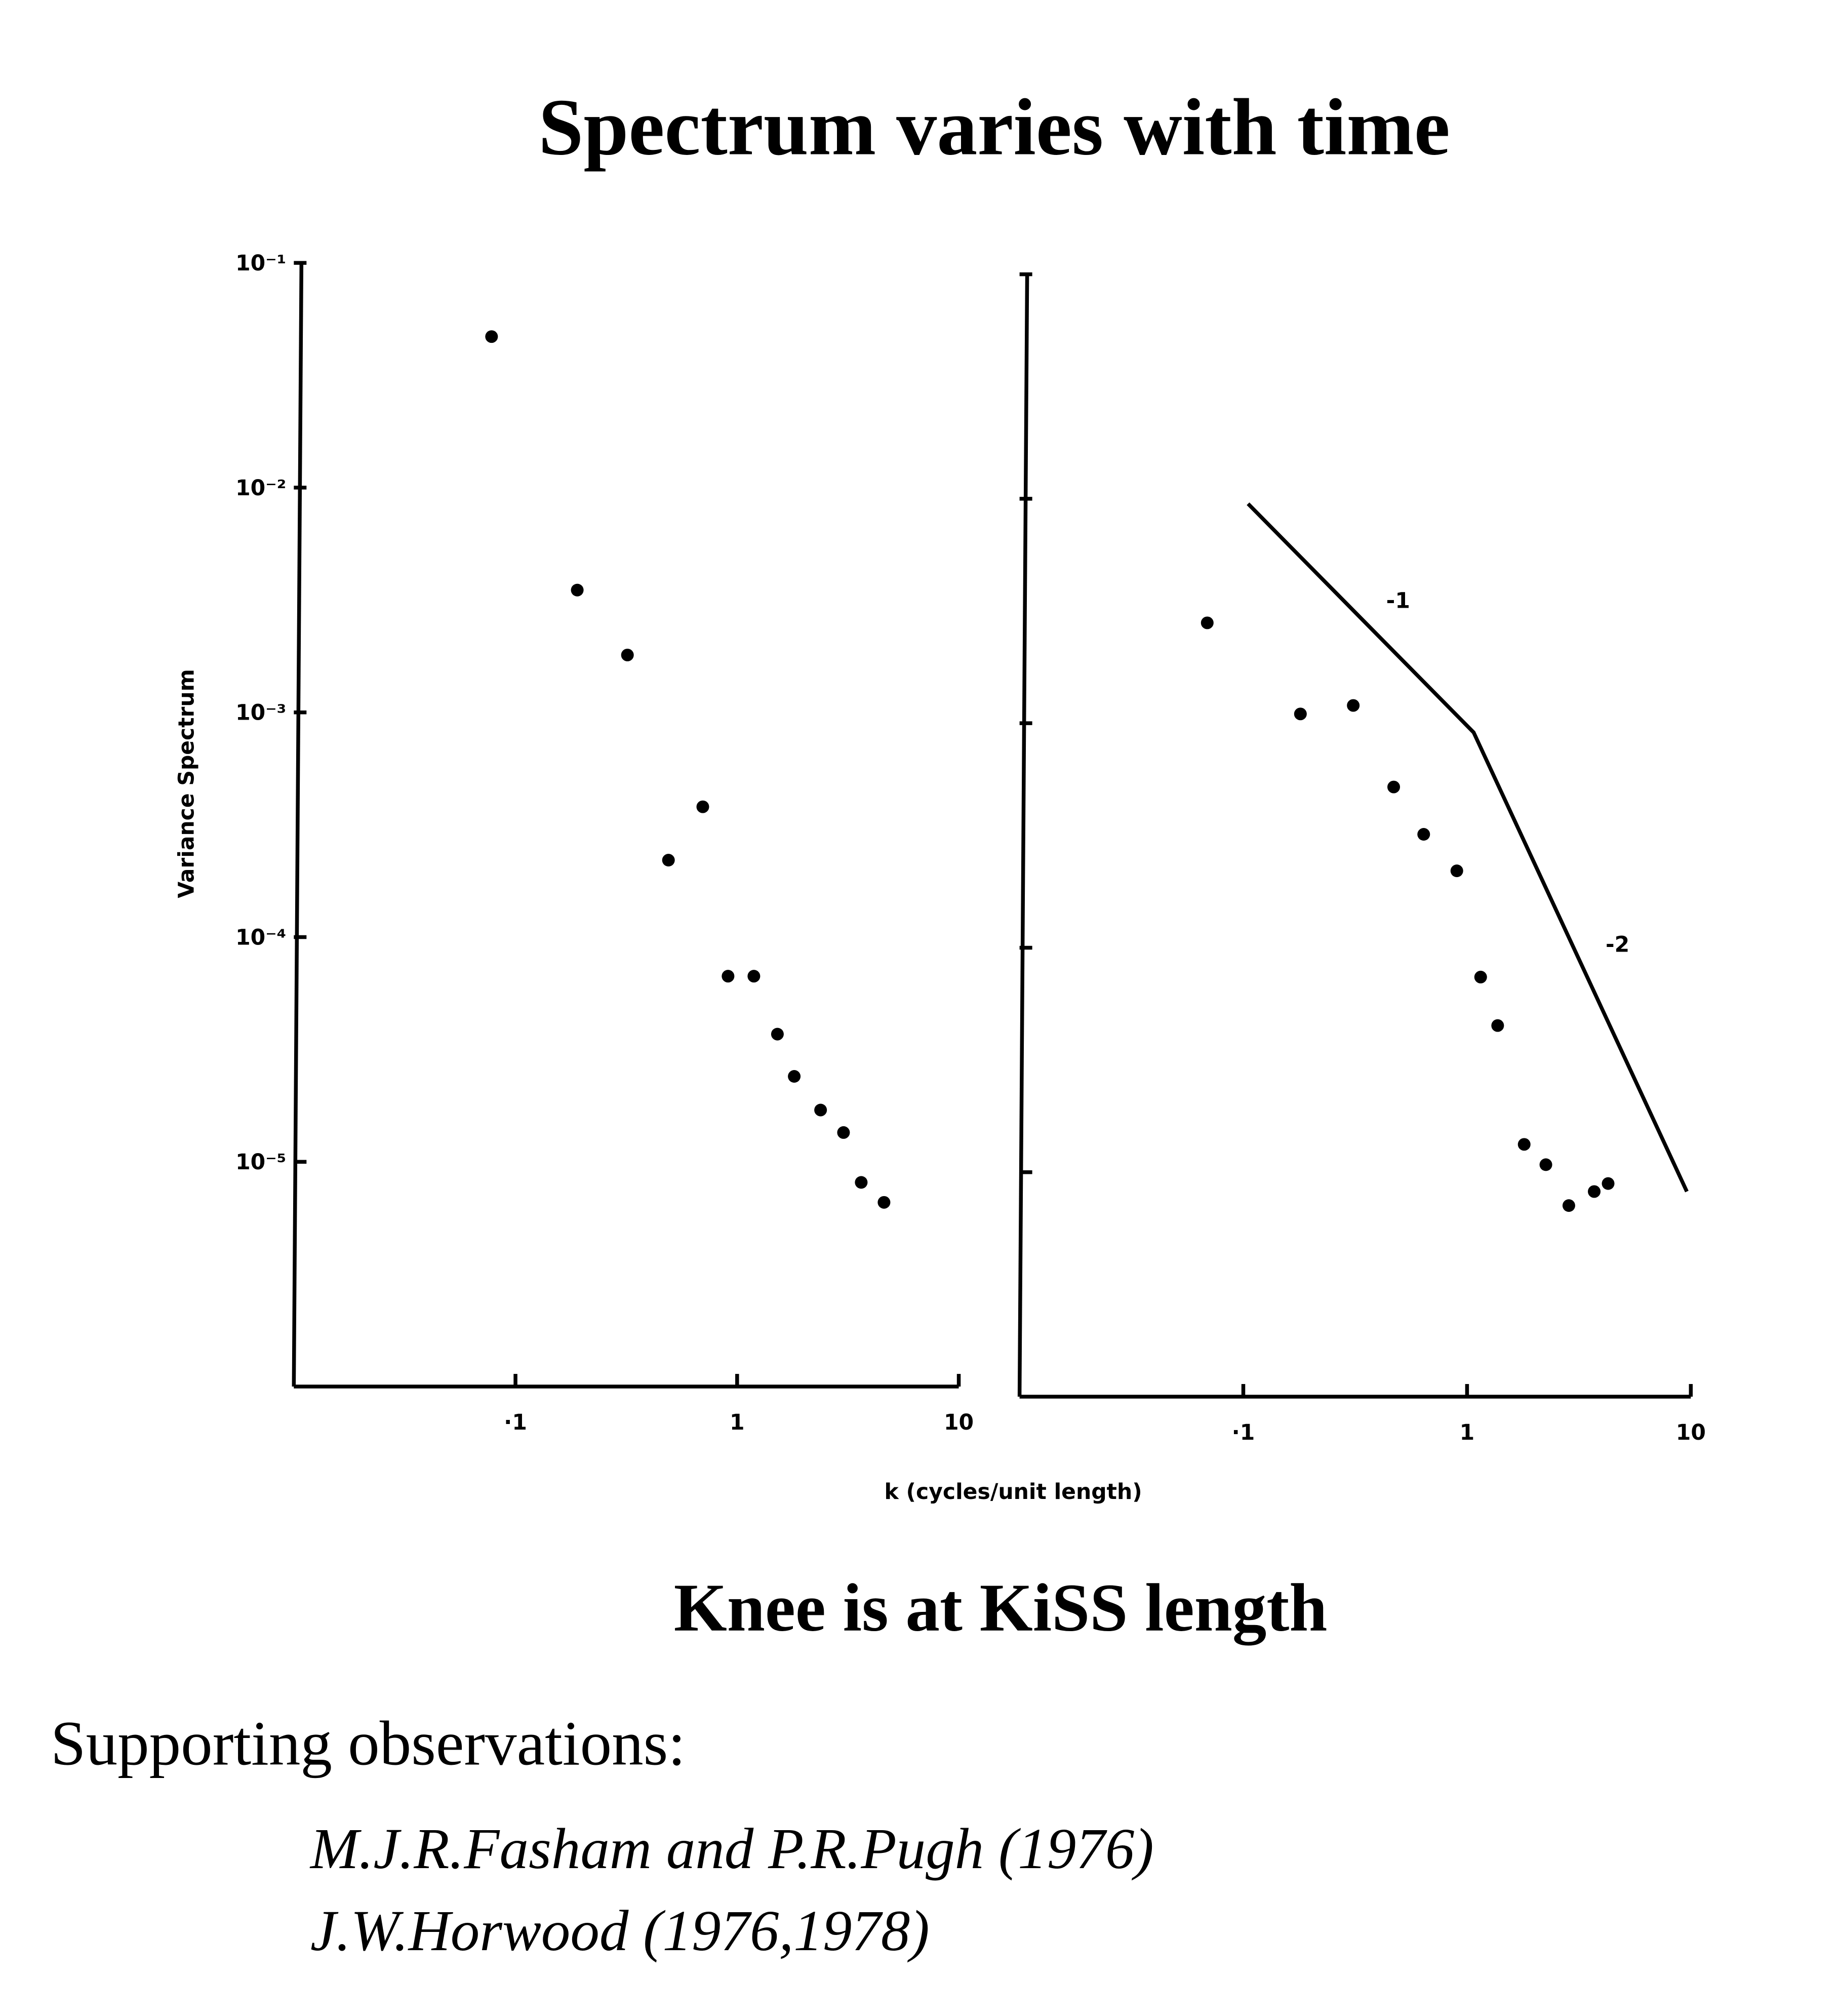  Describe the element at coordinates (1013, 1492) in the screenshot. I see `x-axis-label: k (cycles/unit length)` at that location.